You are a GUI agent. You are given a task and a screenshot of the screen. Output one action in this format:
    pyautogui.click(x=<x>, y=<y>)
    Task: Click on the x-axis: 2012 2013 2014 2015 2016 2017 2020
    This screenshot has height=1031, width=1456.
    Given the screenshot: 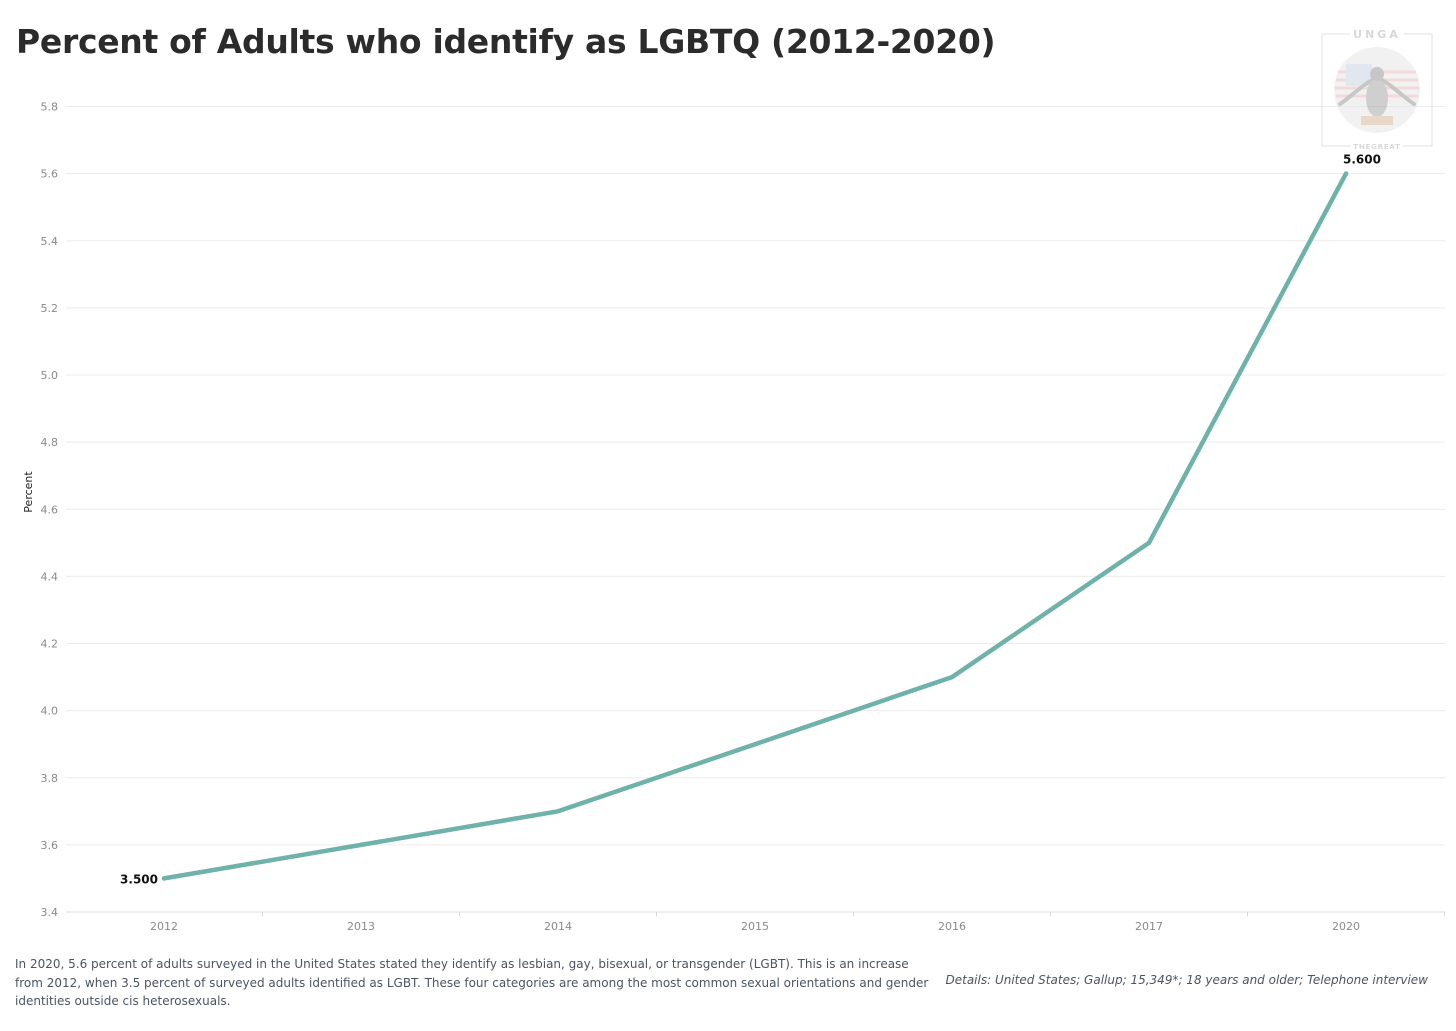 What is the action you would take?
    pyautogui.click(x=755, y=922)
    